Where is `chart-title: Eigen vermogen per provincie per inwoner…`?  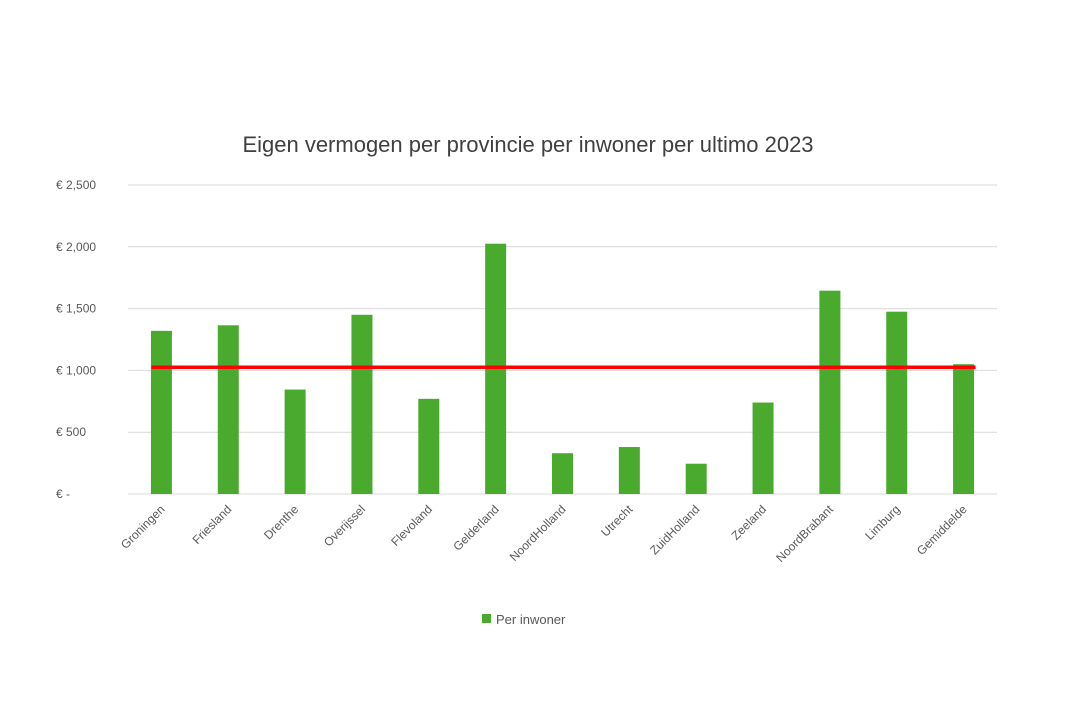 chart-title: Eigen vermogen per provincie per inwoner… is located at coordinates (527, 144).